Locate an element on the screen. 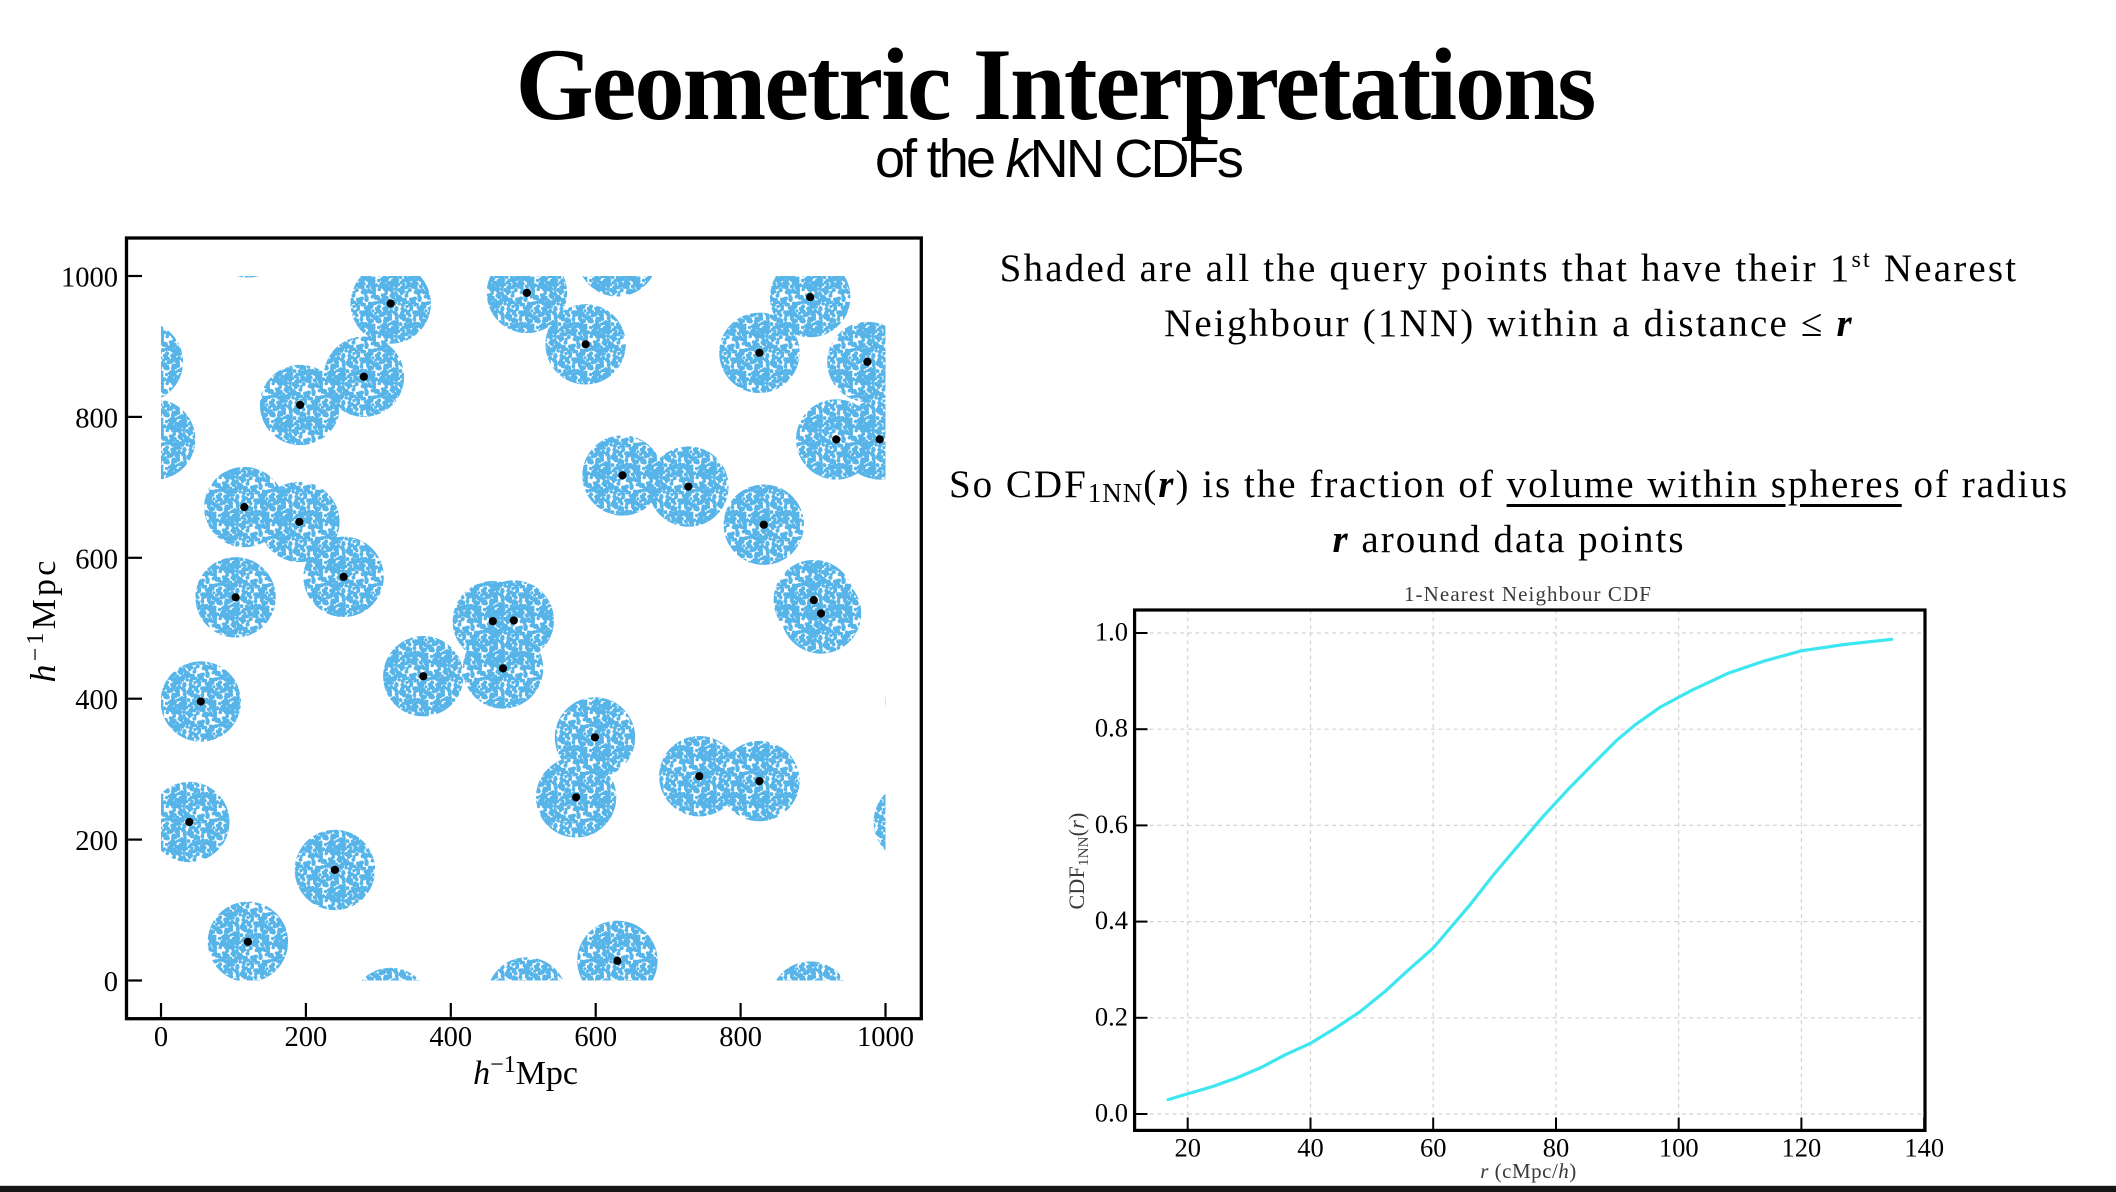 The height and width of the screenshot is (1192, 2116). svg-text: 1.0 is located at coordinates (1111, 632).